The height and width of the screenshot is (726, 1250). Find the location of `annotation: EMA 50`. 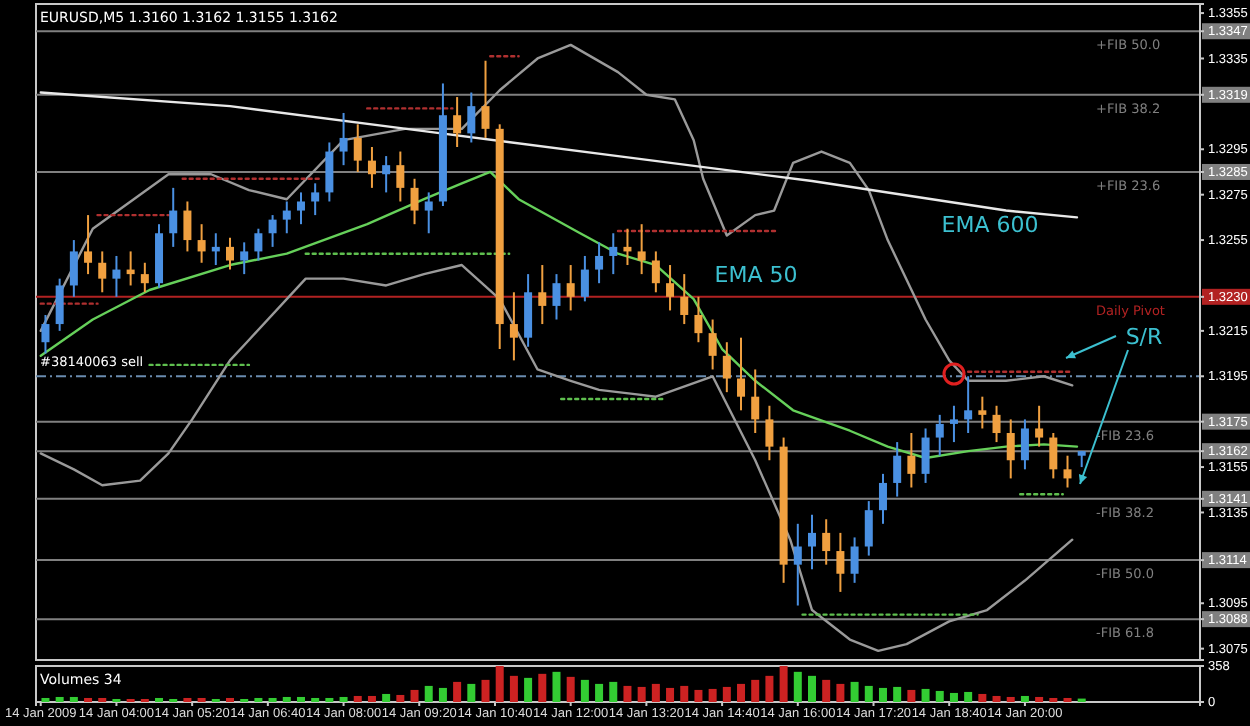

annotation: EMA 50 is located at coordinates (756, 275).